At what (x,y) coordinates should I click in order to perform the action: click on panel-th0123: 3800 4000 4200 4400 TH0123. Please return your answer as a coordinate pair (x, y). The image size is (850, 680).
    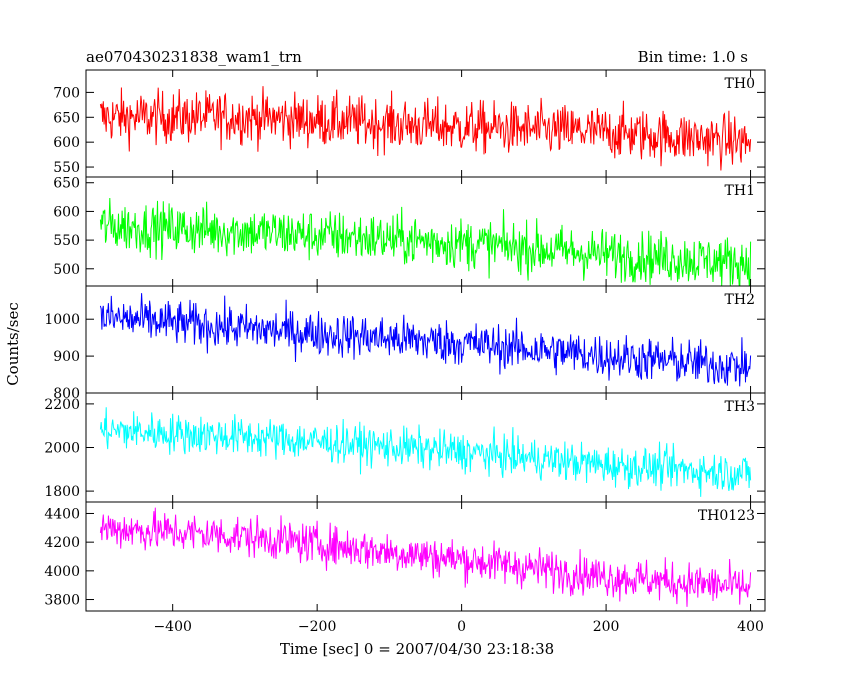
    Looking at the image, I should click on (405, 556).